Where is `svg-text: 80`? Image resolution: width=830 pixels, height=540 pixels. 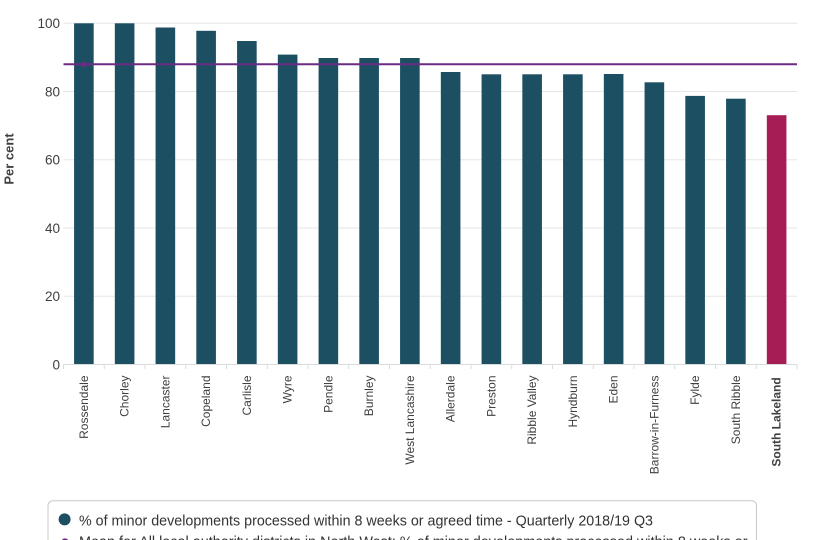
svg-text: 80 is located at coordinates (52, 91).